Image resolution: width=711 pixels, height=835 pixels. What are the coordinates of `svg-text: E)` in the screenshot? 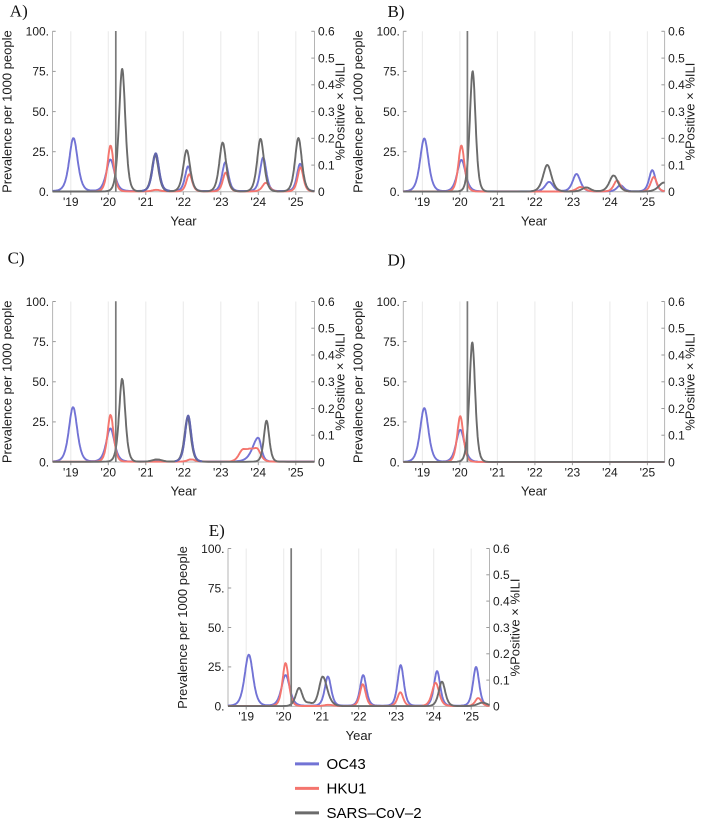 It's located at (217, 530).